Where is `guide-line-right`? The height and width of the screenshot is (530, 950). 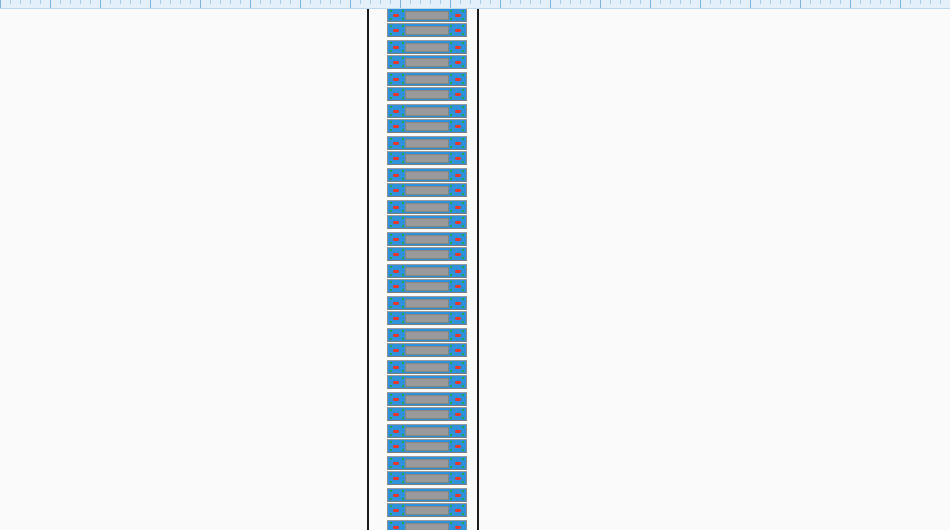
guide-line-right is located at coordinates (478, 269).